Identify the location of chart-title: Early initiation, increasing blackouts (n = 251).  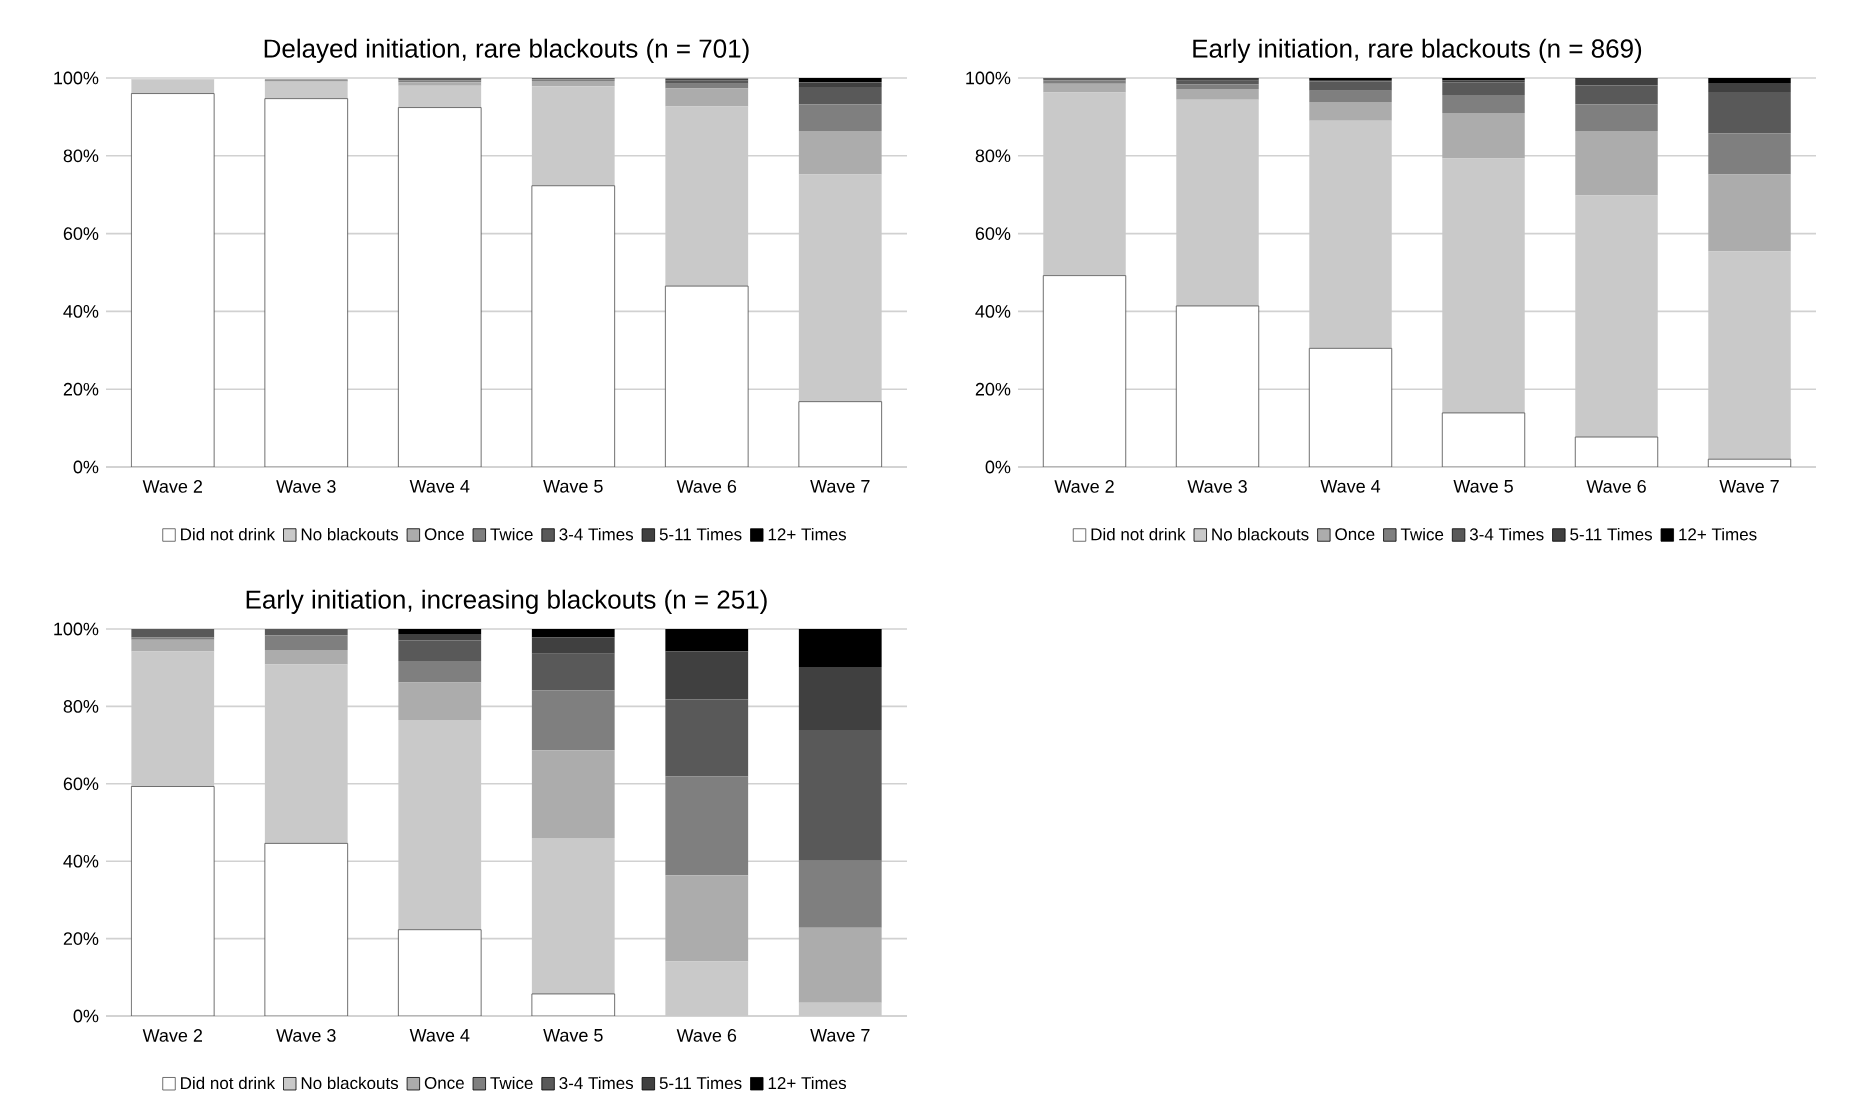
(506, 601).